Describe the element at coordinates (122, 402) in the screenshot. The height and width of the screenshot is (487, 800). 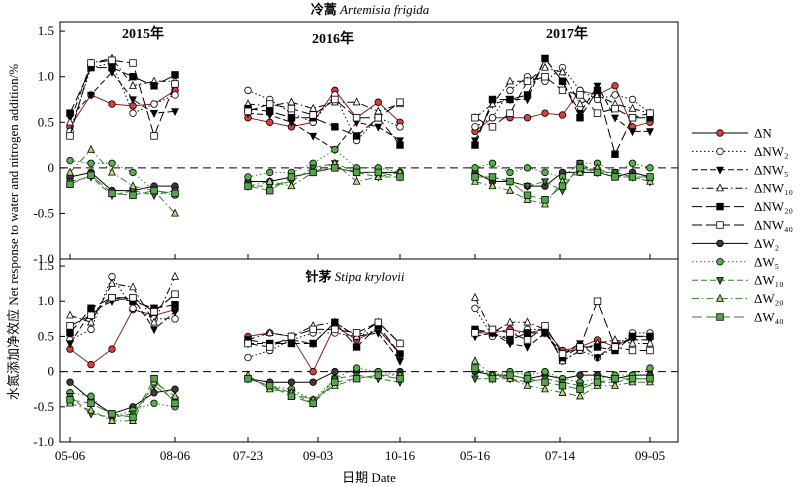
I see `series-ΔW₁₀` at that location.